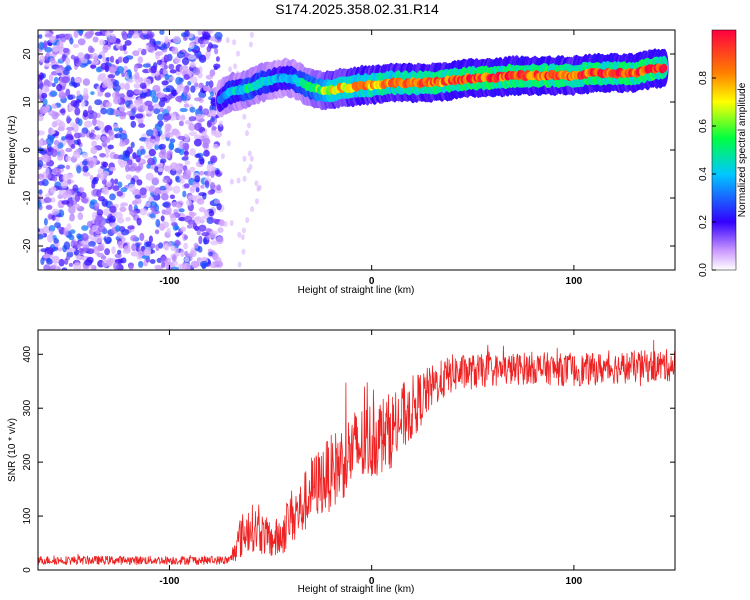 The image size is (750, 600). I want to click on x-tick-label: -100, so click(169, 281).